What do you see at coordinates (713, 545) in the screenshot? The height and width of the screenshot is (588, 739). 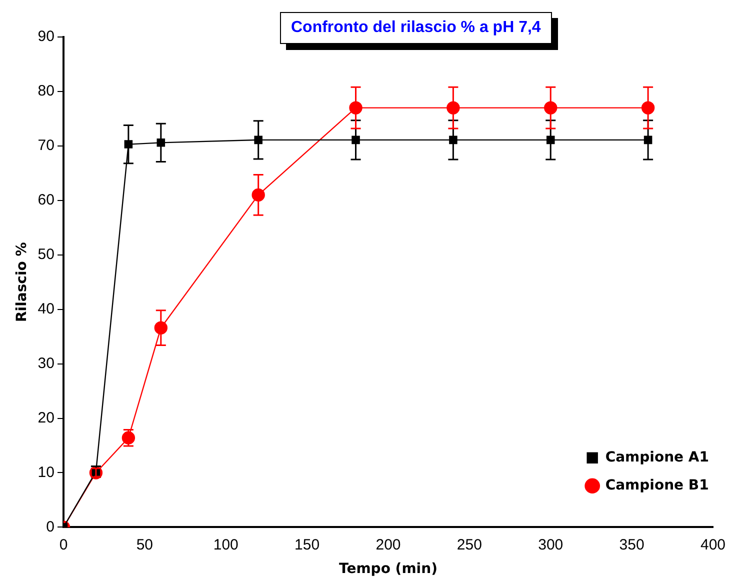 I see `x-tick-label: 400` at bounding box center [713, 545].